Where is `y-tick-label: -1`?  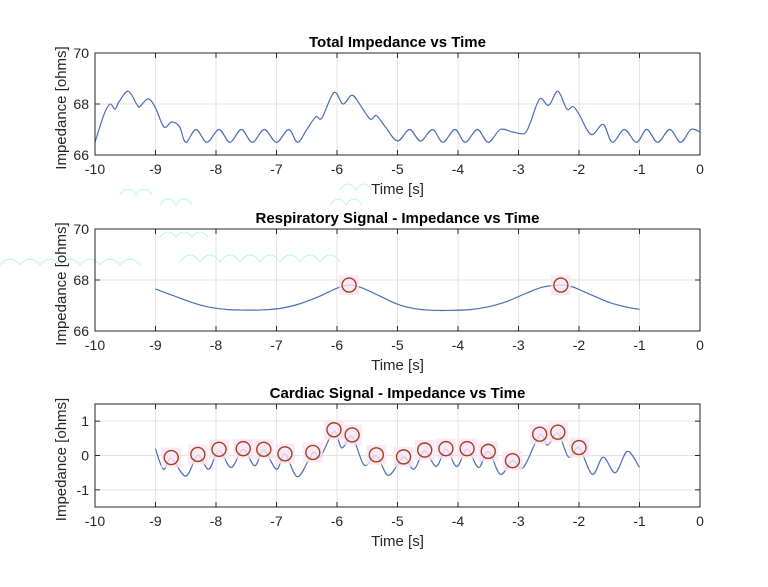 y-tick-label: -1 is located at coordinates (83, 490).